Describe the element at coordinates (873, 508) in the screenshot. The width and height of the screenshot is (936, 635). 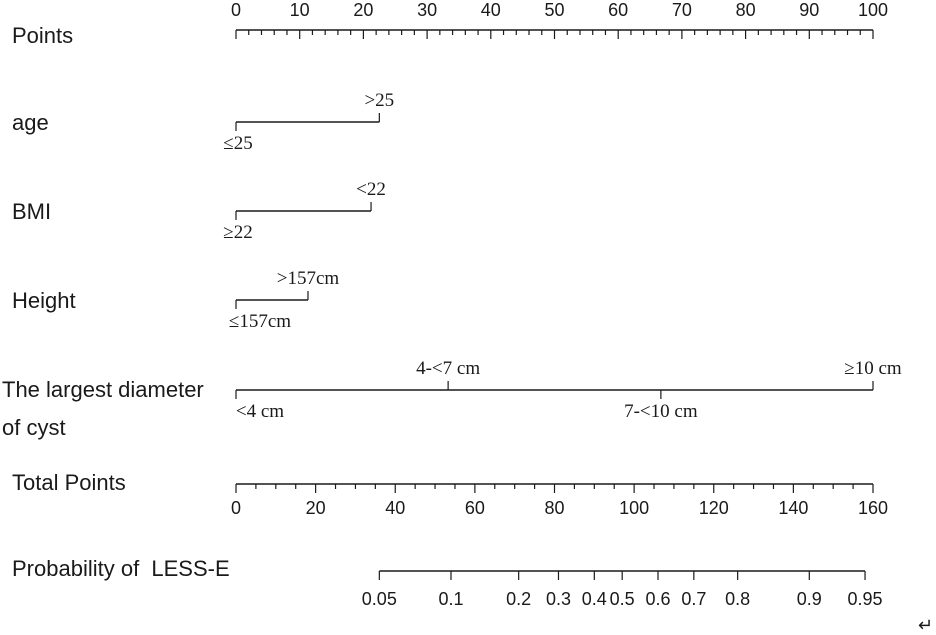
I see `total-tick-label: 160` at that location.